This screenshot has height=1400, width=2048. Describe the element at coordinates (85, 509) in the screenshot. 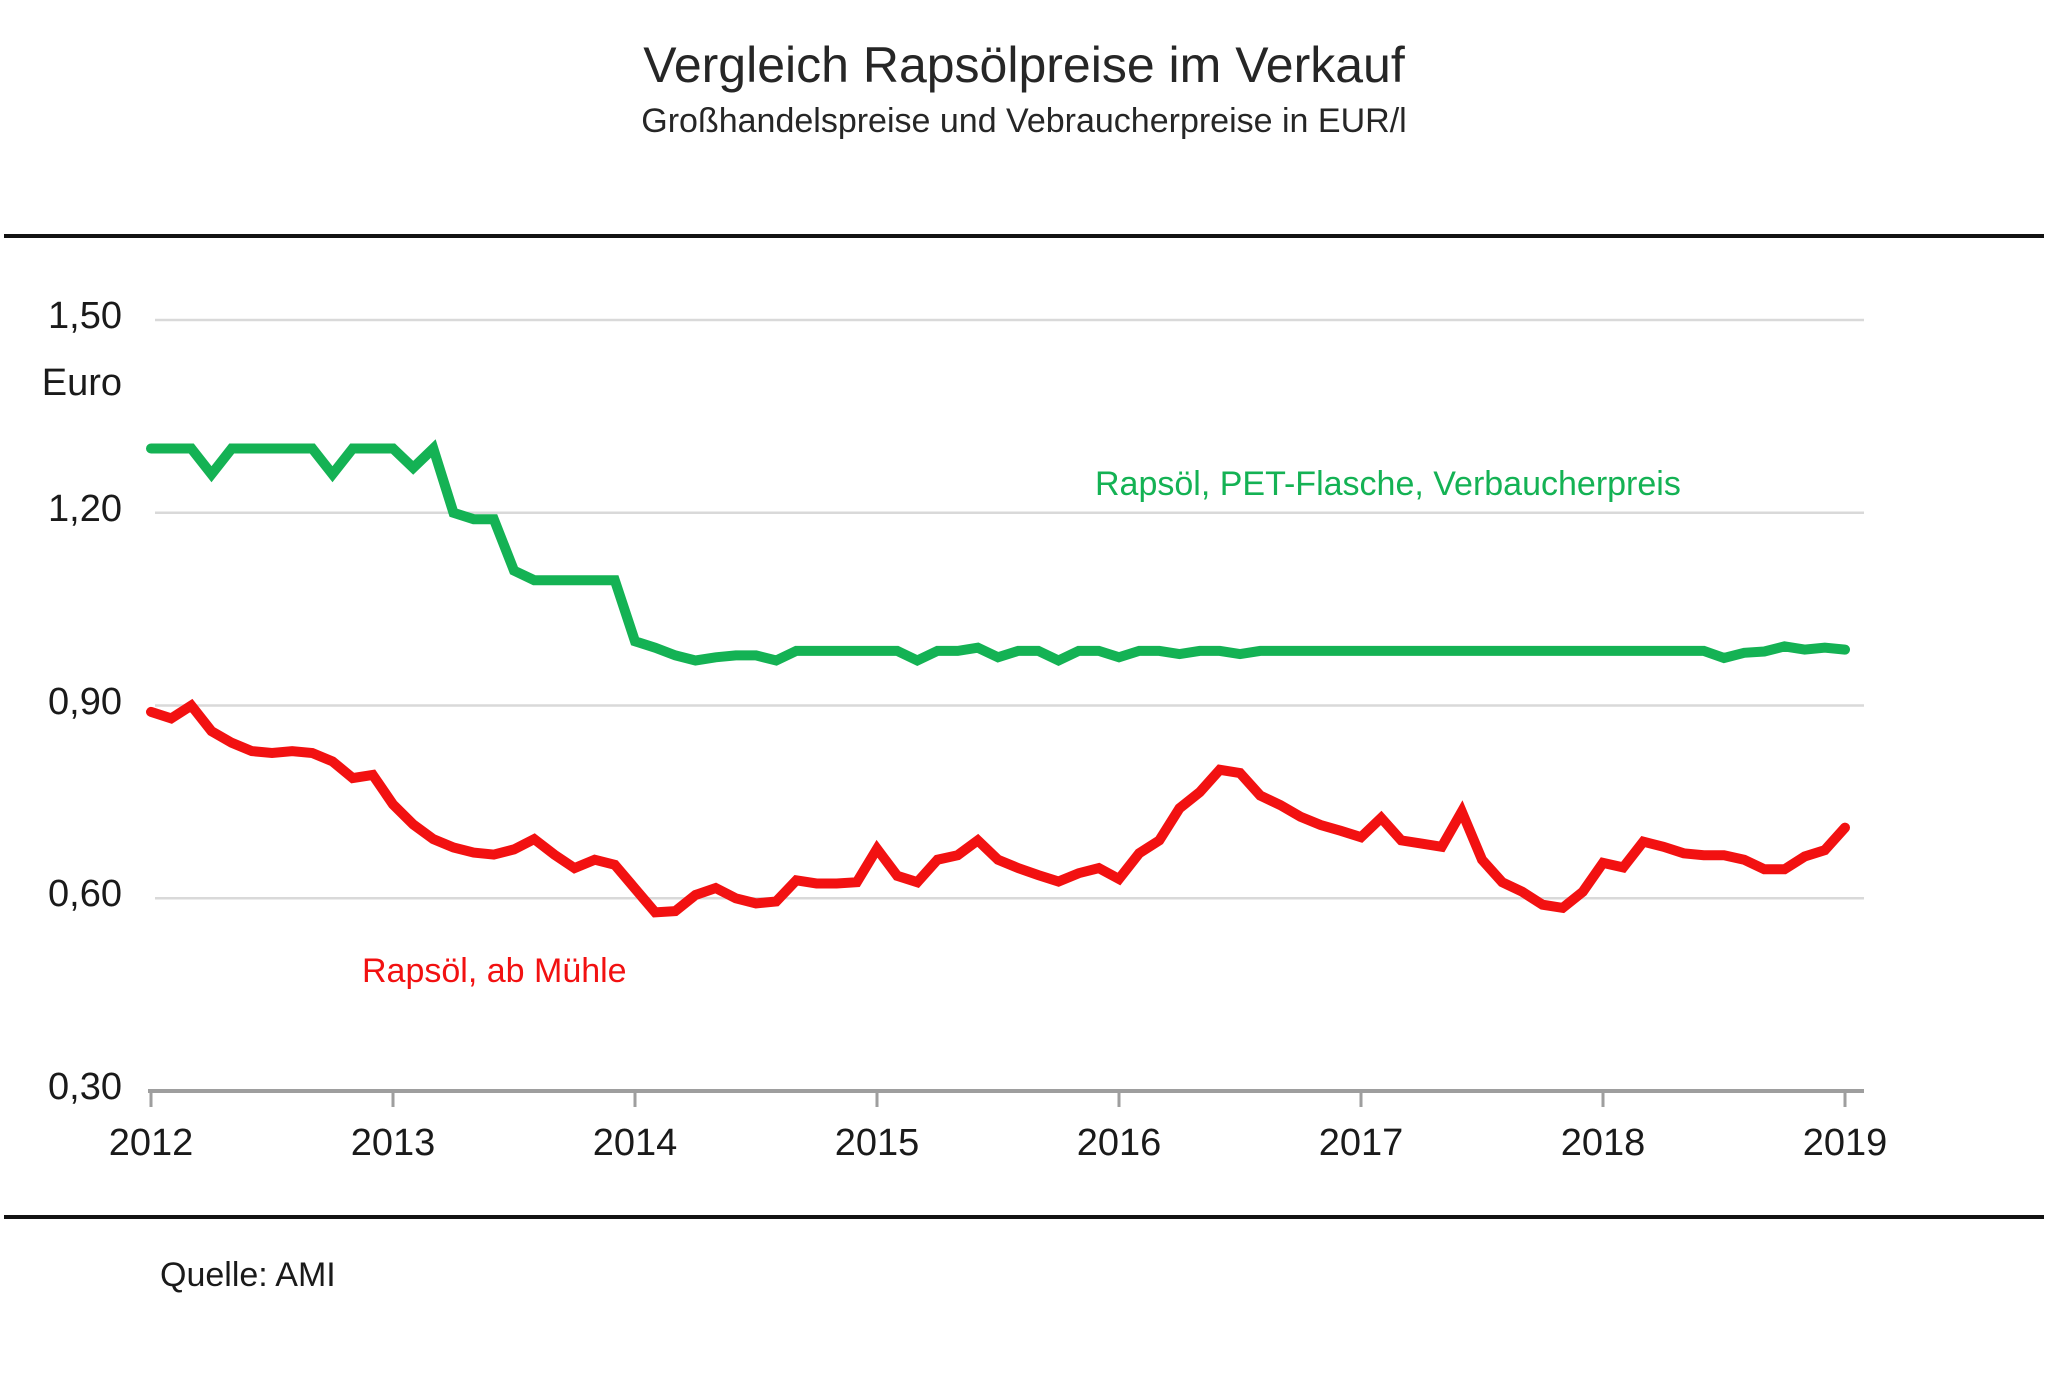

I see `y-tick-label-120: 1,20` at that location.